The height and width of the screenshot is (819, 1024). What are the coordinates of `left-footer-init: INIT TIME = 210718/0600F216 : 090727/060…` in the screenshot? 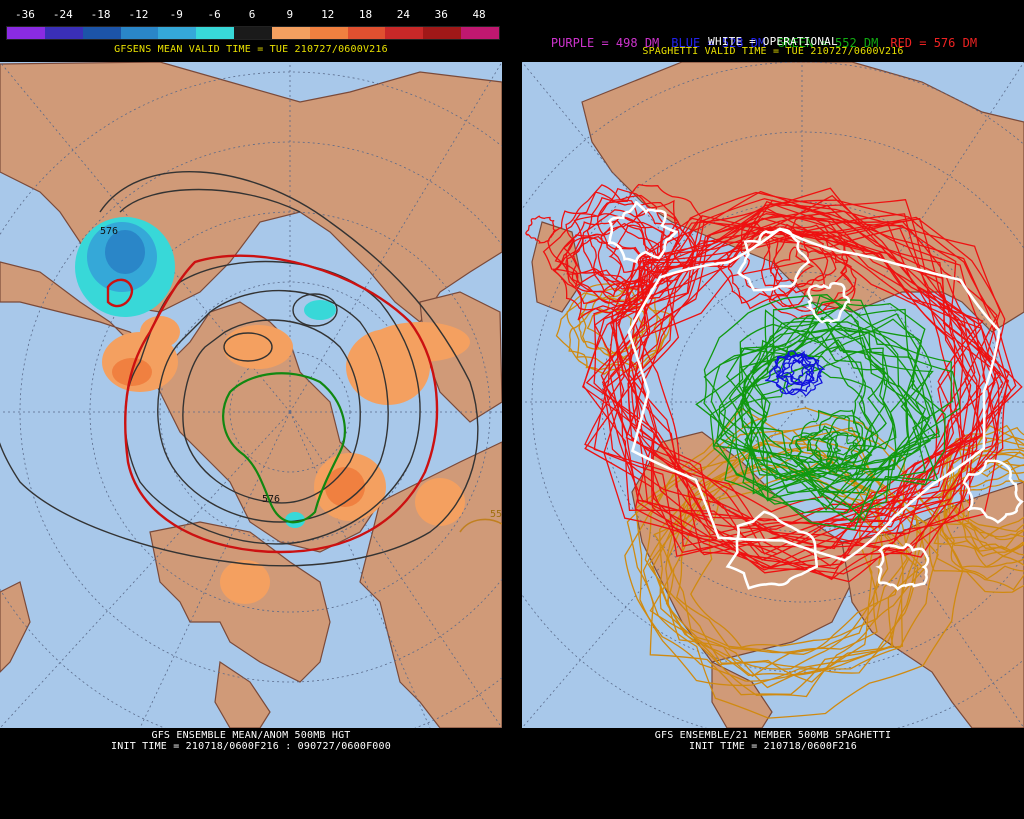 It's located at (251, 746).